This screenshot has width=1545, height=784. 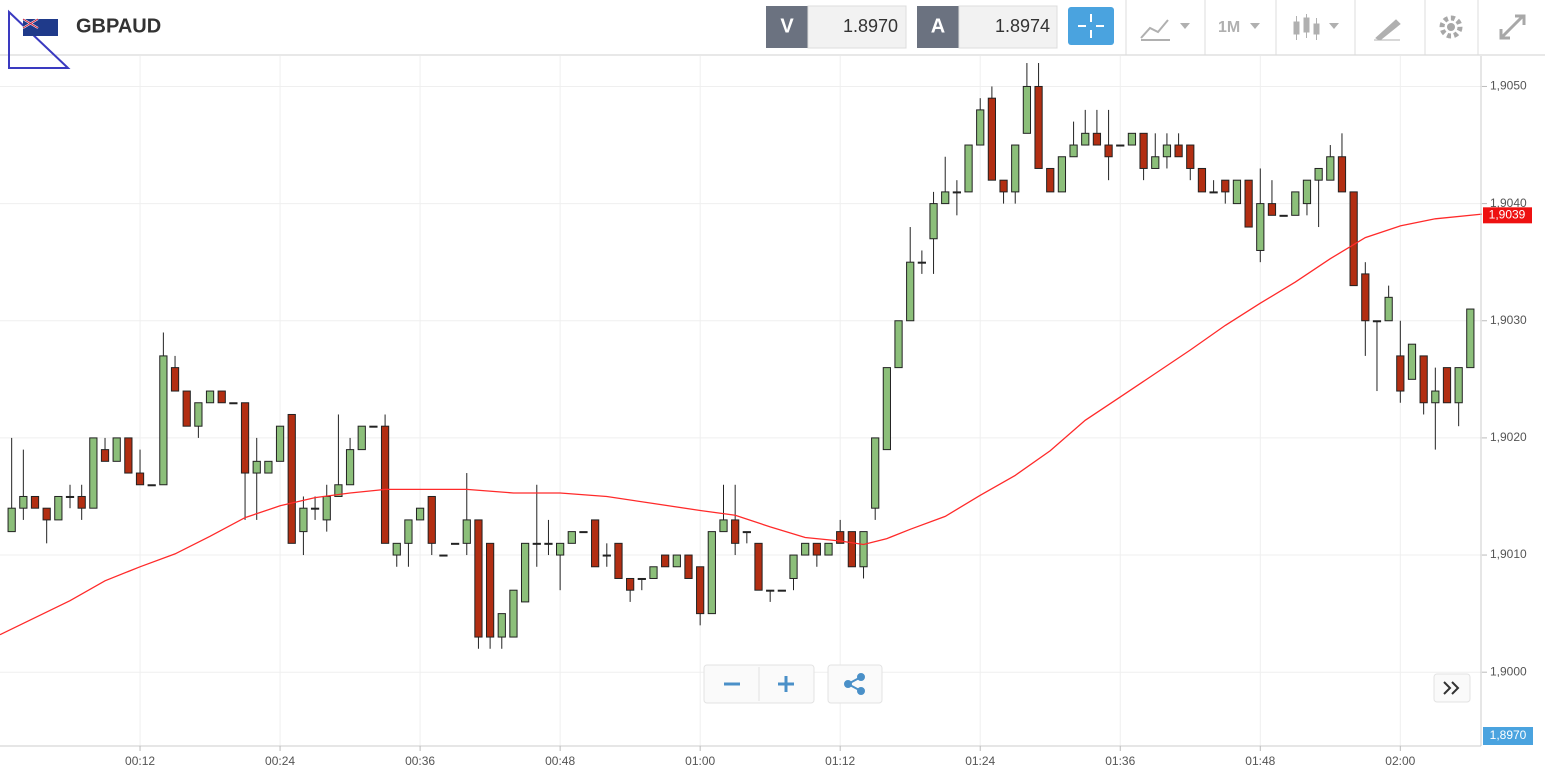 I want to click on x-tick-label: 00:48, so click(x=560, y=761).